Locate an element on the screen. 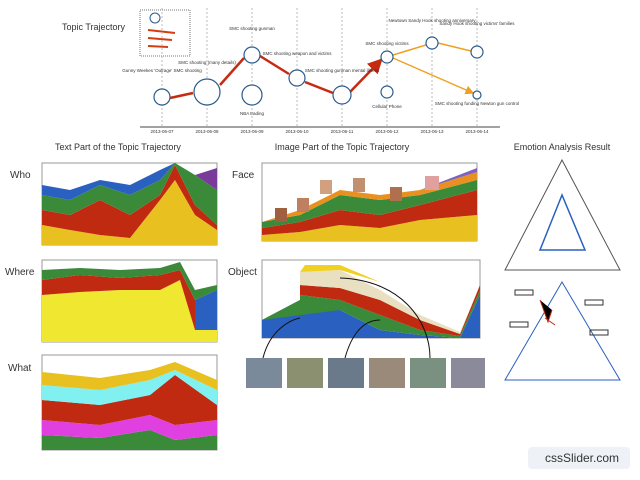 This screenshot has width=640, height=480. where-chart is located at coordinates (129, 301).